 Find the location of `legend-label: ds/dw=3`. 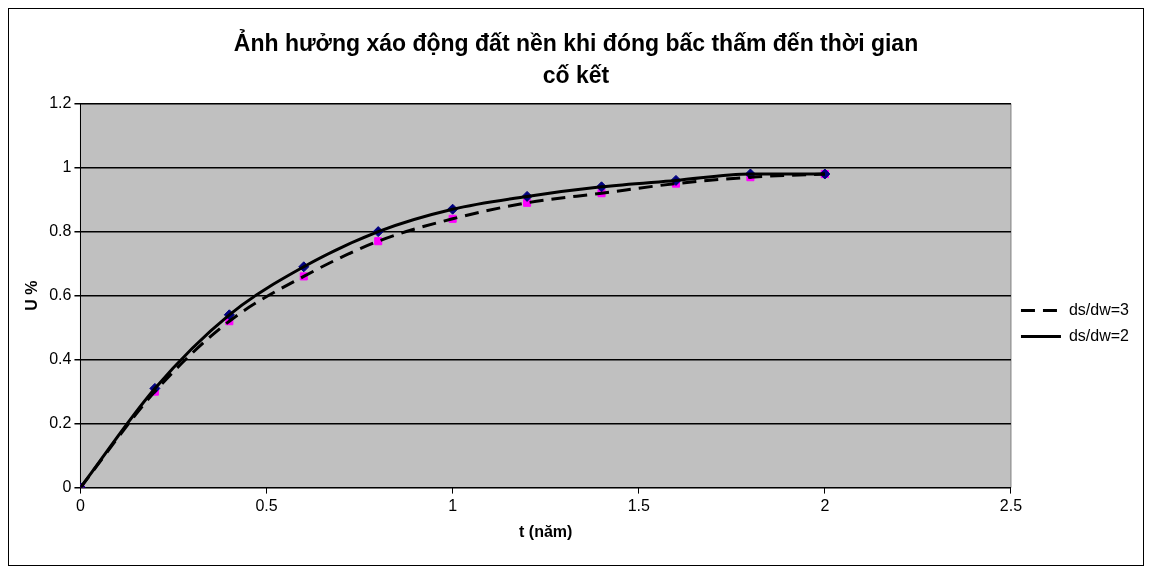

legend-label: ds/dw=3 is located at coordinates (1099, 309).